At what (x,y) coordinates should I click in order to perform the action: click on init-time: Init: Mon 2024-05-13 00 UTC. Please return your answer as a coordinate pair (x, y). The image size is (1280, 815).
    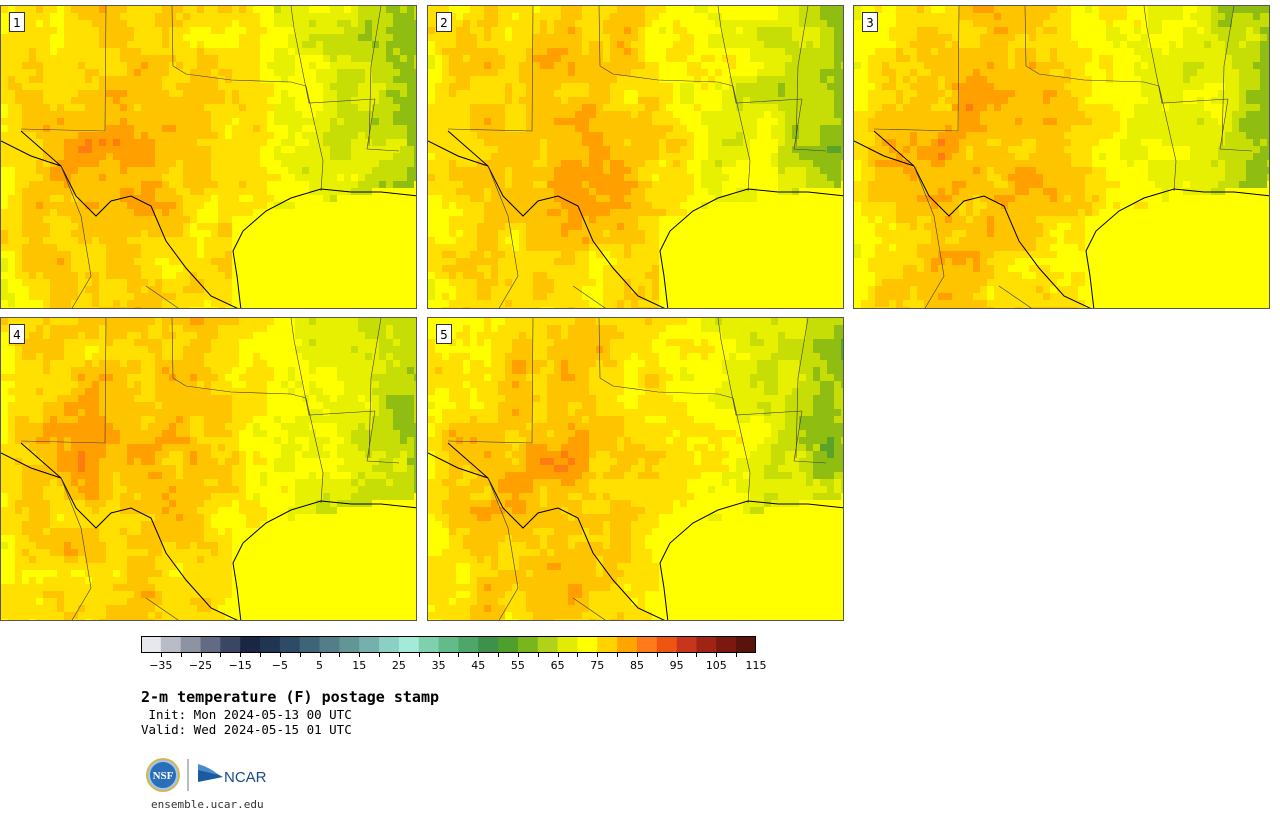
    Looking at the image, I should click on (246, 714).